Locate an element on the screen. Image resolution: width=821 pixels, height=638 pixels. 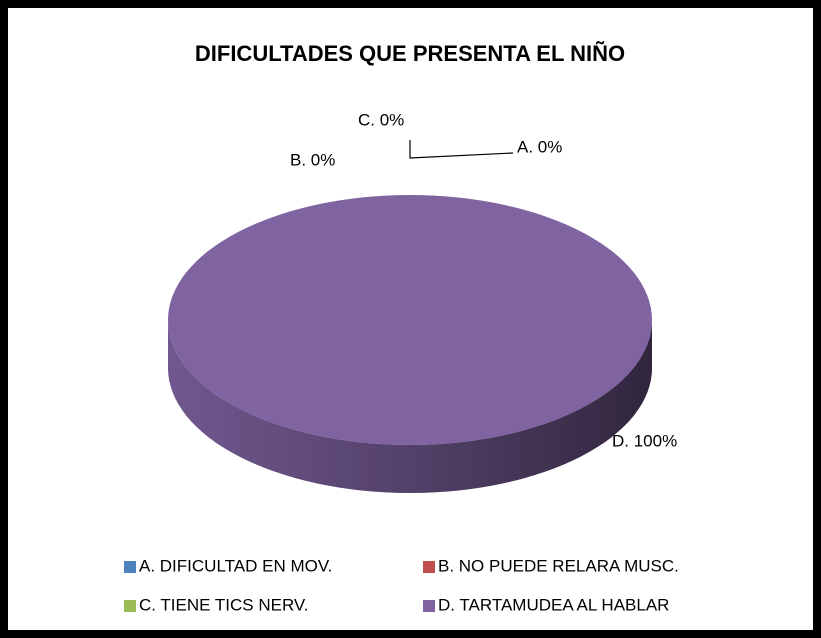
data-label: B. 0% is located at coordinates (312, 159).